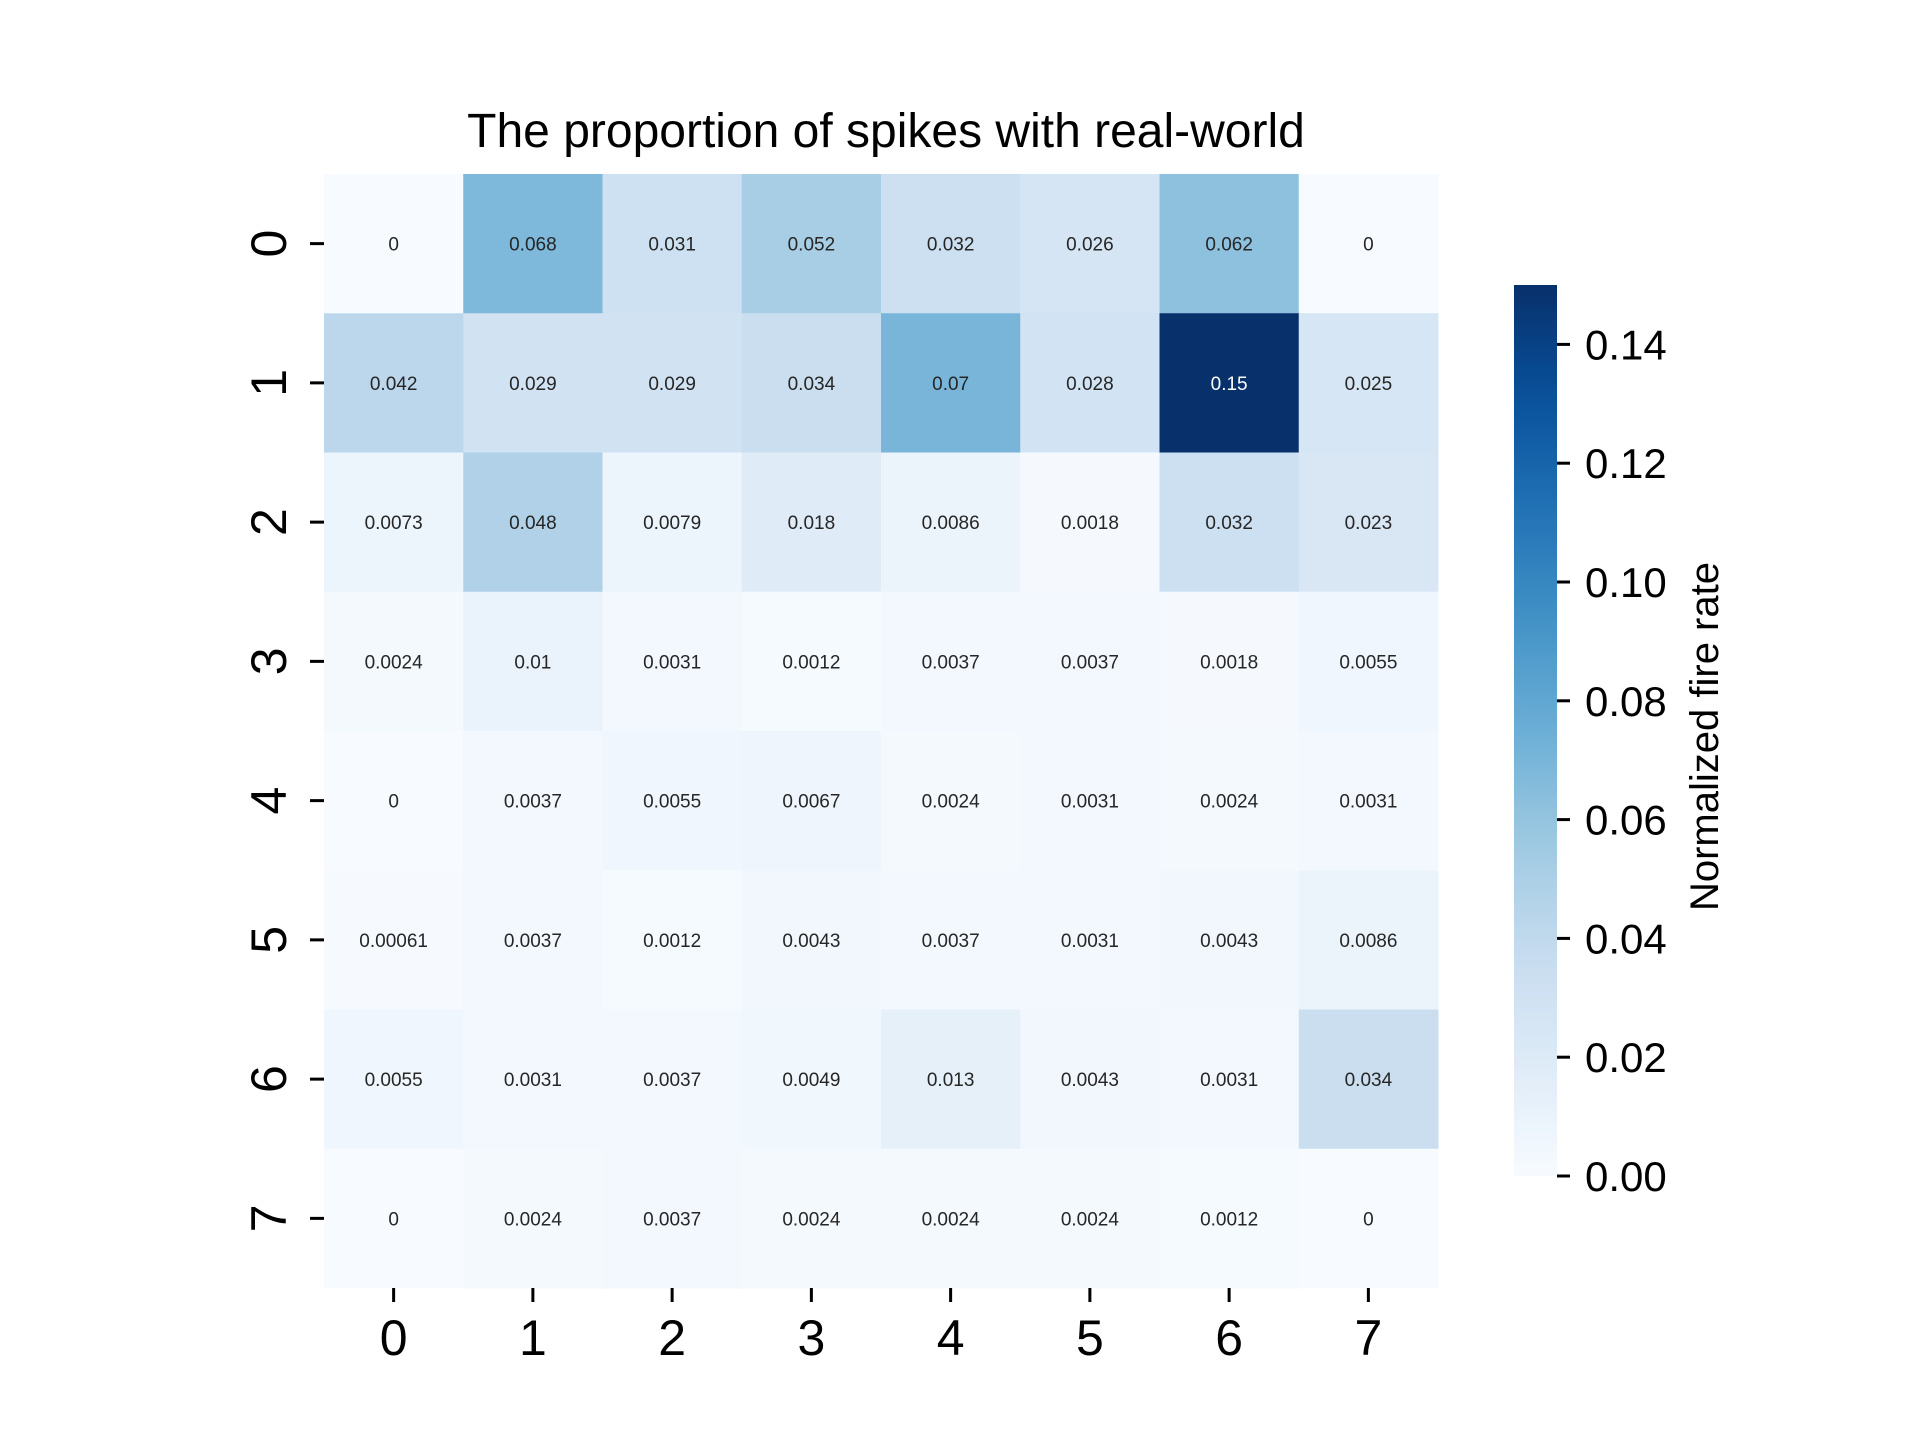  I want to click on cell-value-label-7-3: 0.0024, so click(811, 1219).